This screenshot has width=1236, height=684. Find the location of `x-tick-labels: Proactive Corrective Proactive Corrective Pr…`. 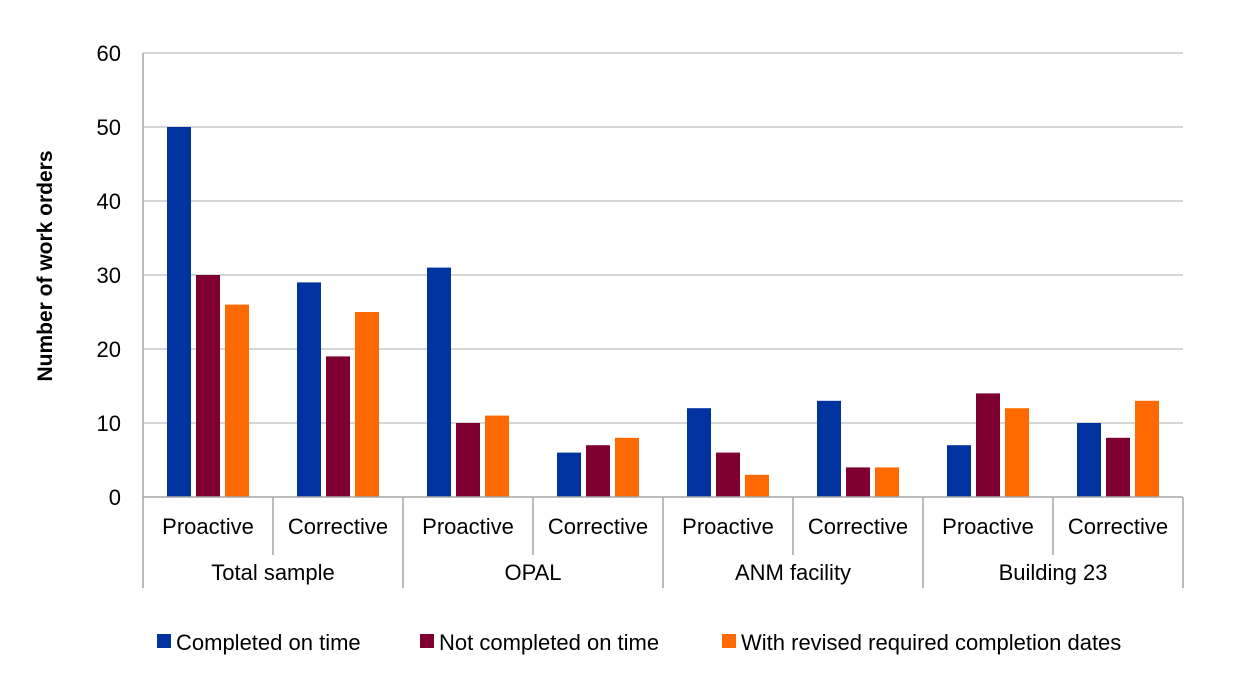

x-tick-labels: Proactive Corrective Proactive Corrective Pr… is located at coordinates (665, 549).